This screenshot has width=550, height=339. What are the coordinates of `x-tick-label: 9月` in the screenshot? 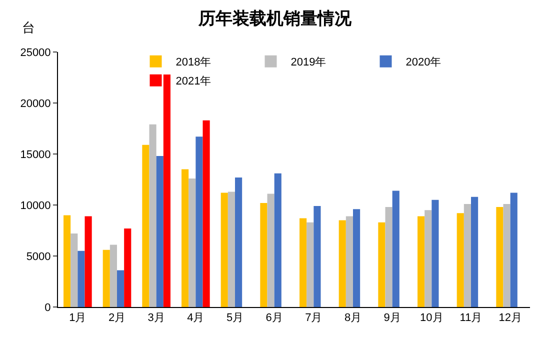 It's located at (392, 318).